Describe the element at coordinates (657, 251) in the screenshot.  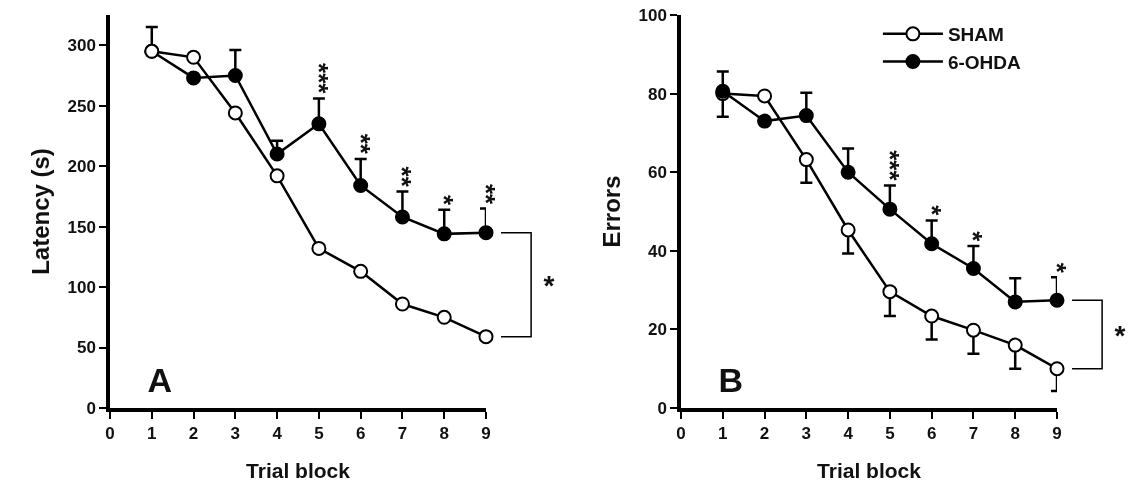
I see `y-tick-label: 40` at that location.